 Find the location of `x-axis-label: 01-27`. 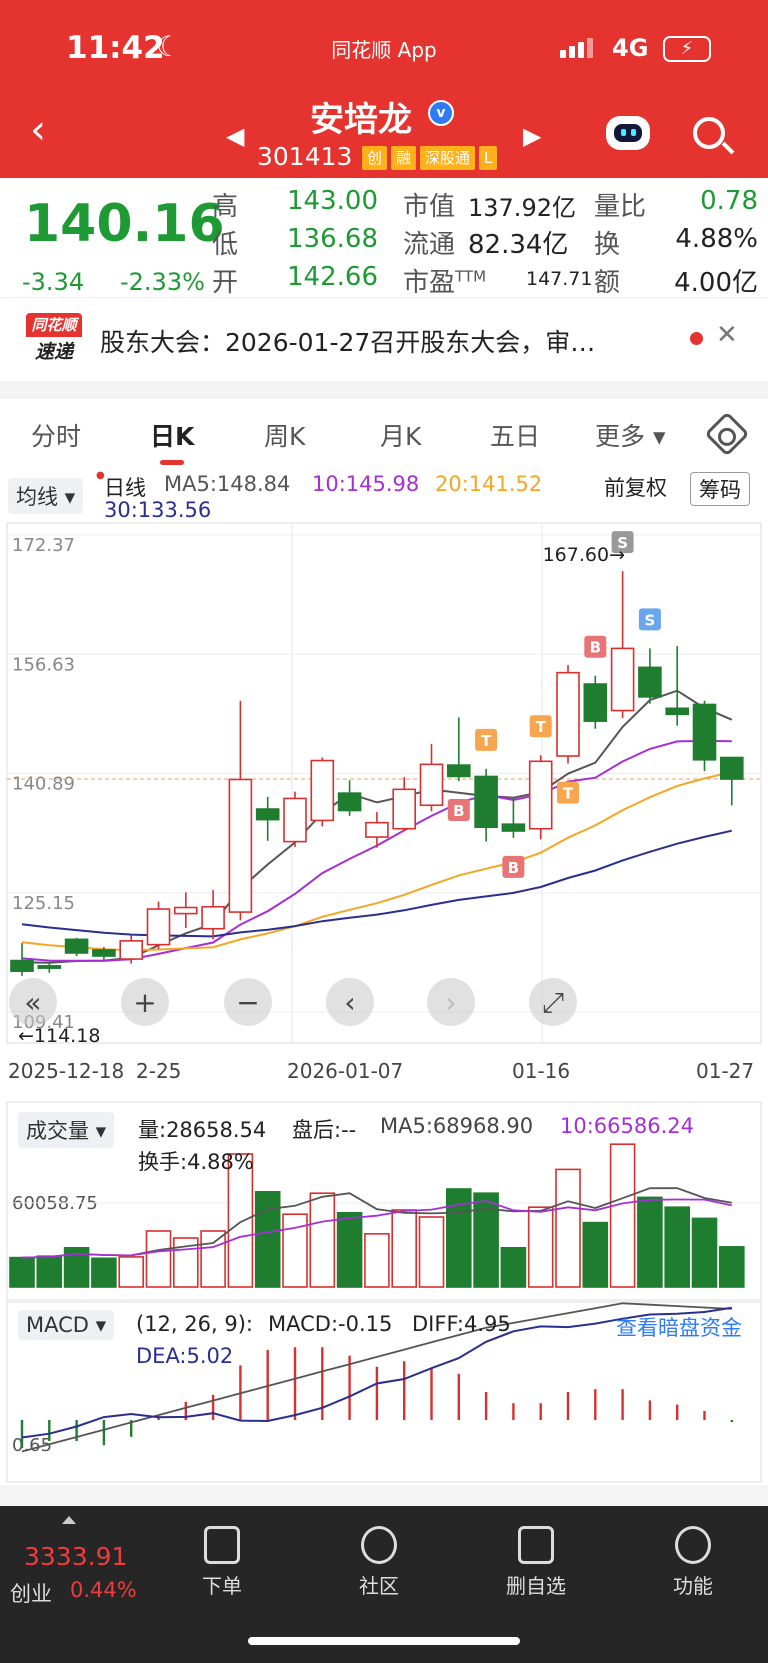

x-axis-label: 01-27 is located at coordinates (725, 1071).